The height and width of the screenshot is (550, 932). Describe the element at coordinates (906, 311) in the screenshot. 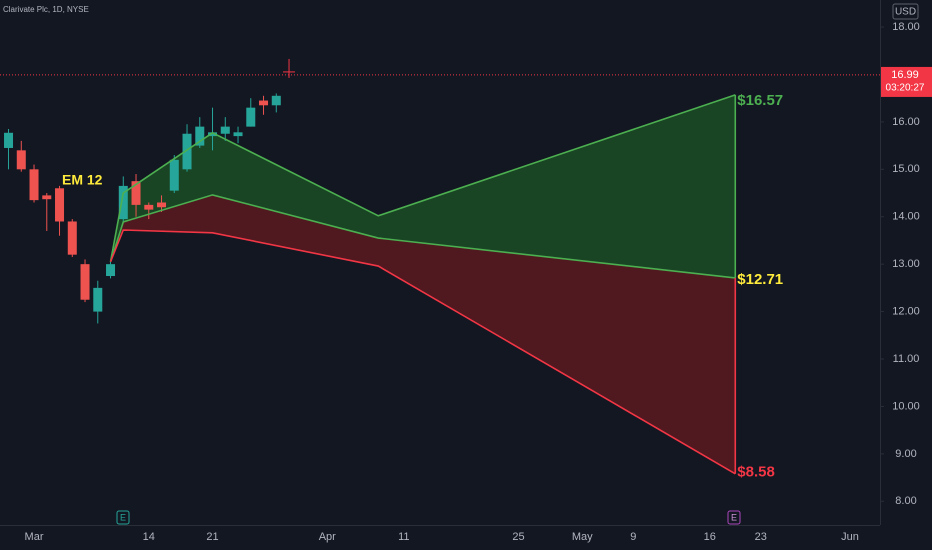

I see `y-tick-label: 12.00` at that location.